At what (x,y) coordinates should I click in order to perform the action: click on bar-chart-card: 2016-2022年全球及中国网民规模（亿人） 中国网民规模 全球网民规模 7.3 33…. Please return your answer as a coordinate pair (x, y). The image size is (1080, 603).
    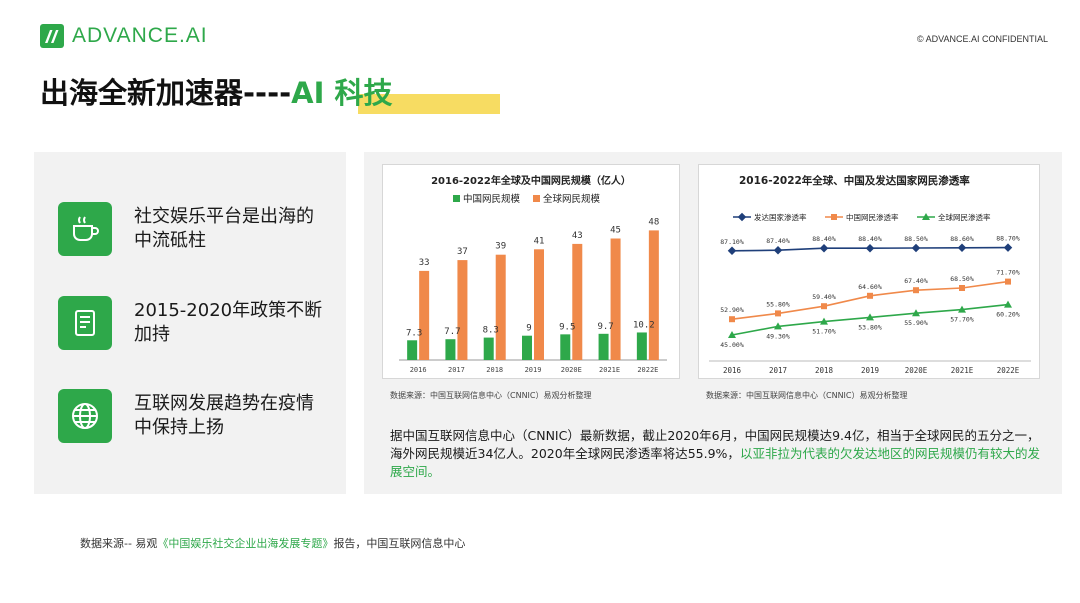
    Looking at the image, I should click on (531, 271).